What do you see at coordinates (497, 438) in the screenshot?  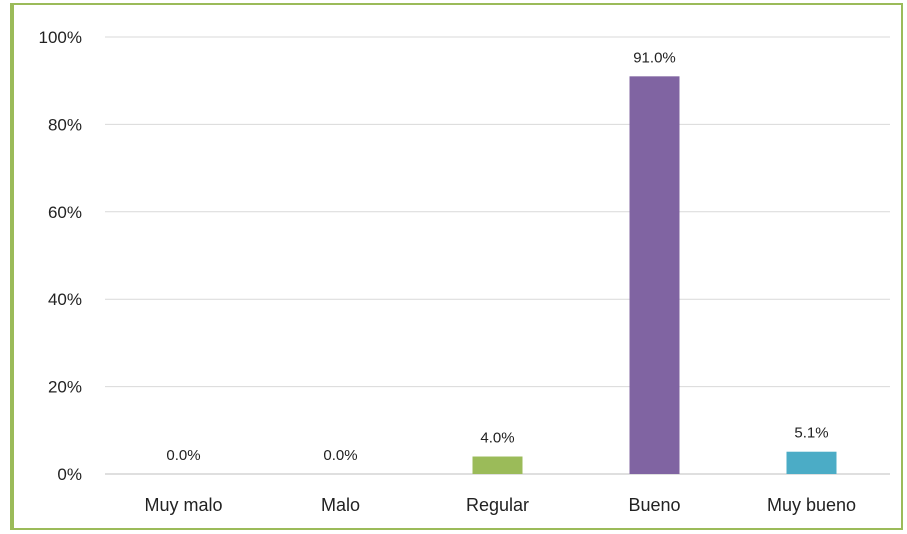 I see `data-label: 4.0%` at bounding box center [497, 438].